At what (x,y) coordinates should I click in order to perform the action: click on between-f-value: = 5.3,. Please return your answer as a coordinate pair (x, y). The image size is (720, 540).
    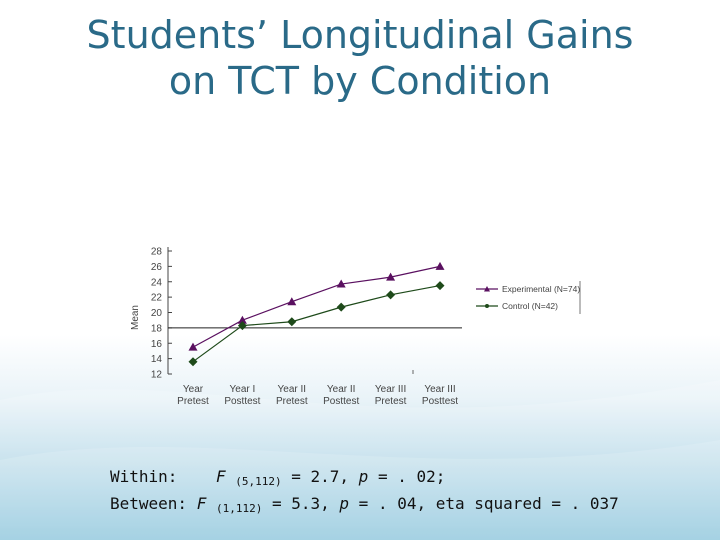
    Looking at the image, I should click on (301, 503).